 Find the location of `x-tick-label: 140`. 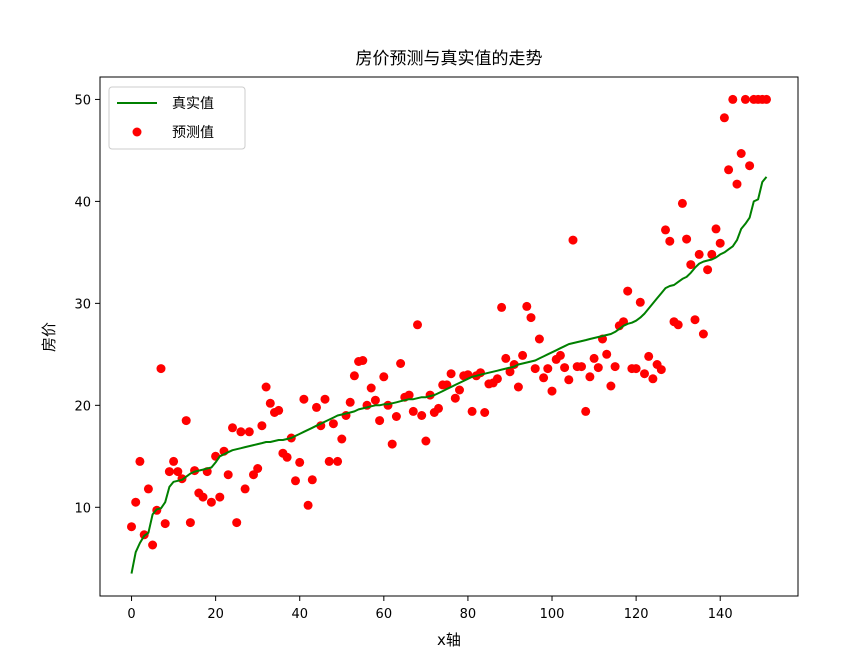

x-tick-label: 140 is located at coordinates (720, 614).